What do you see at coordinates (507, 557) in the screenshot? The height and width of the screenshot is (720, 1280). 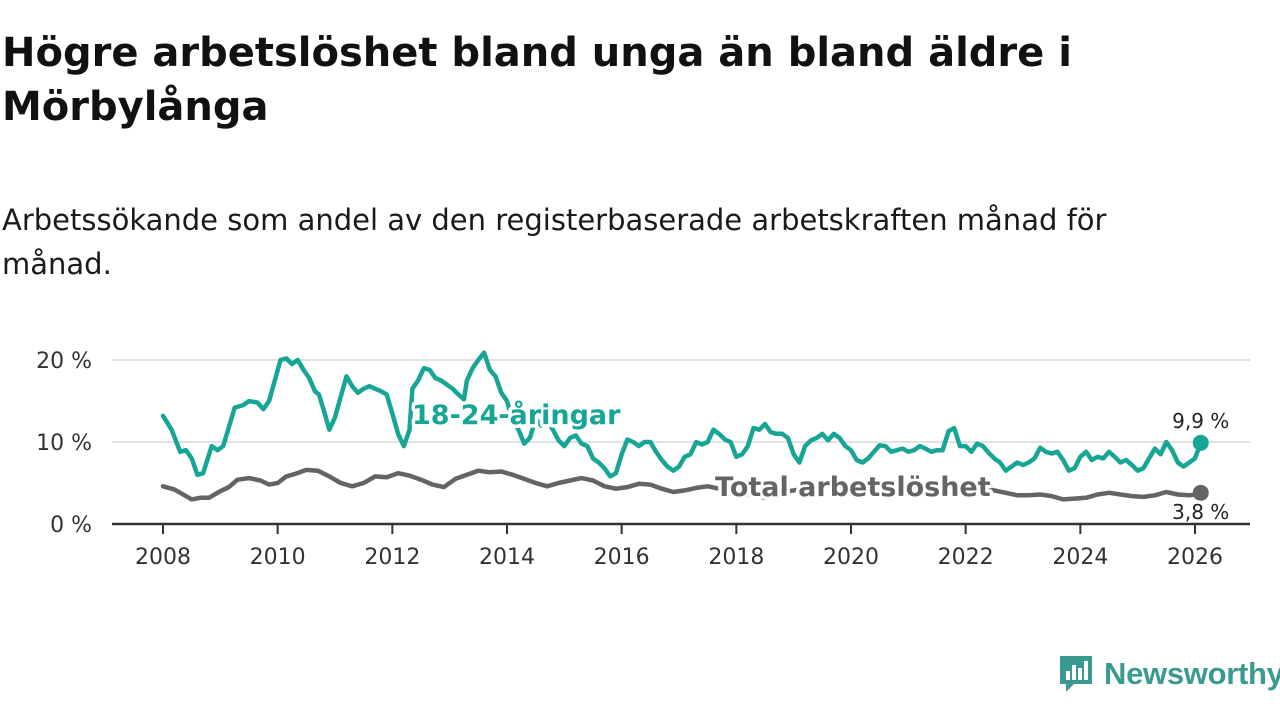 I see `x-tick-label-2014: 2014` at bounding box center [507, 557].